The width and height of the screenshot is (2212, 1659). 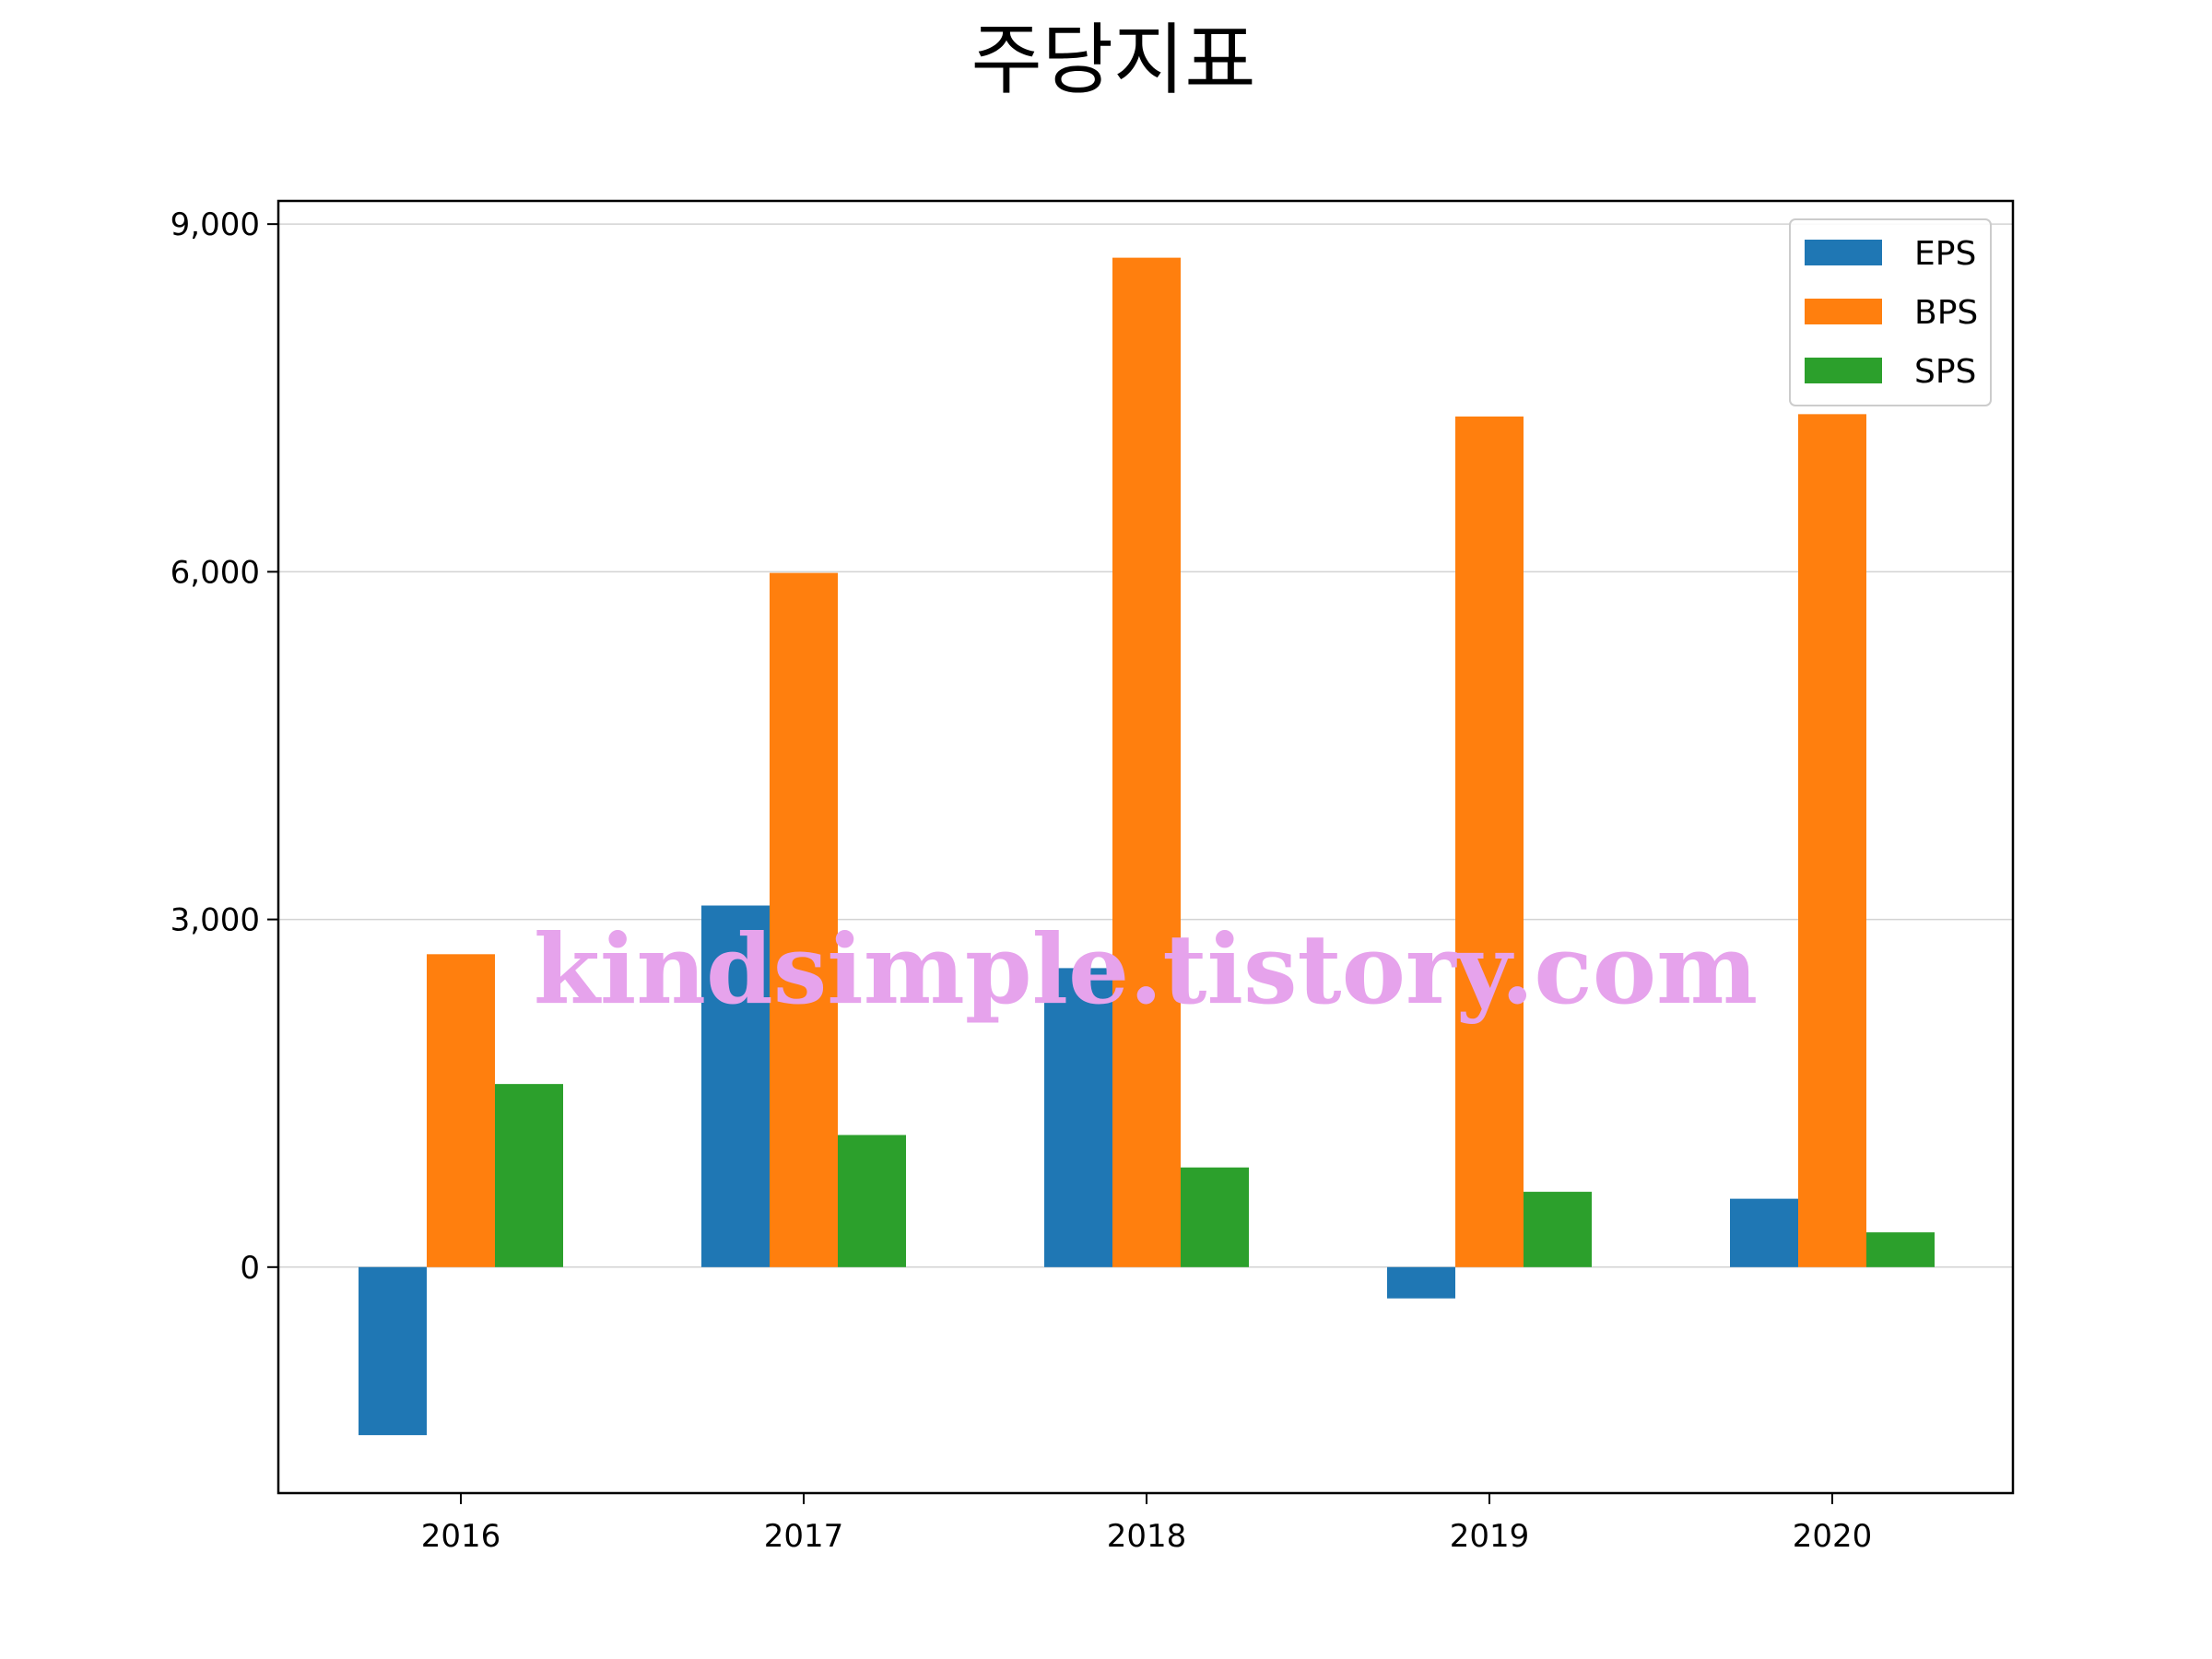 What do you see at coordinates (461, 1110) in the screenshot?
I see `bar-bps-2016` at bounding box center [461, 1110].